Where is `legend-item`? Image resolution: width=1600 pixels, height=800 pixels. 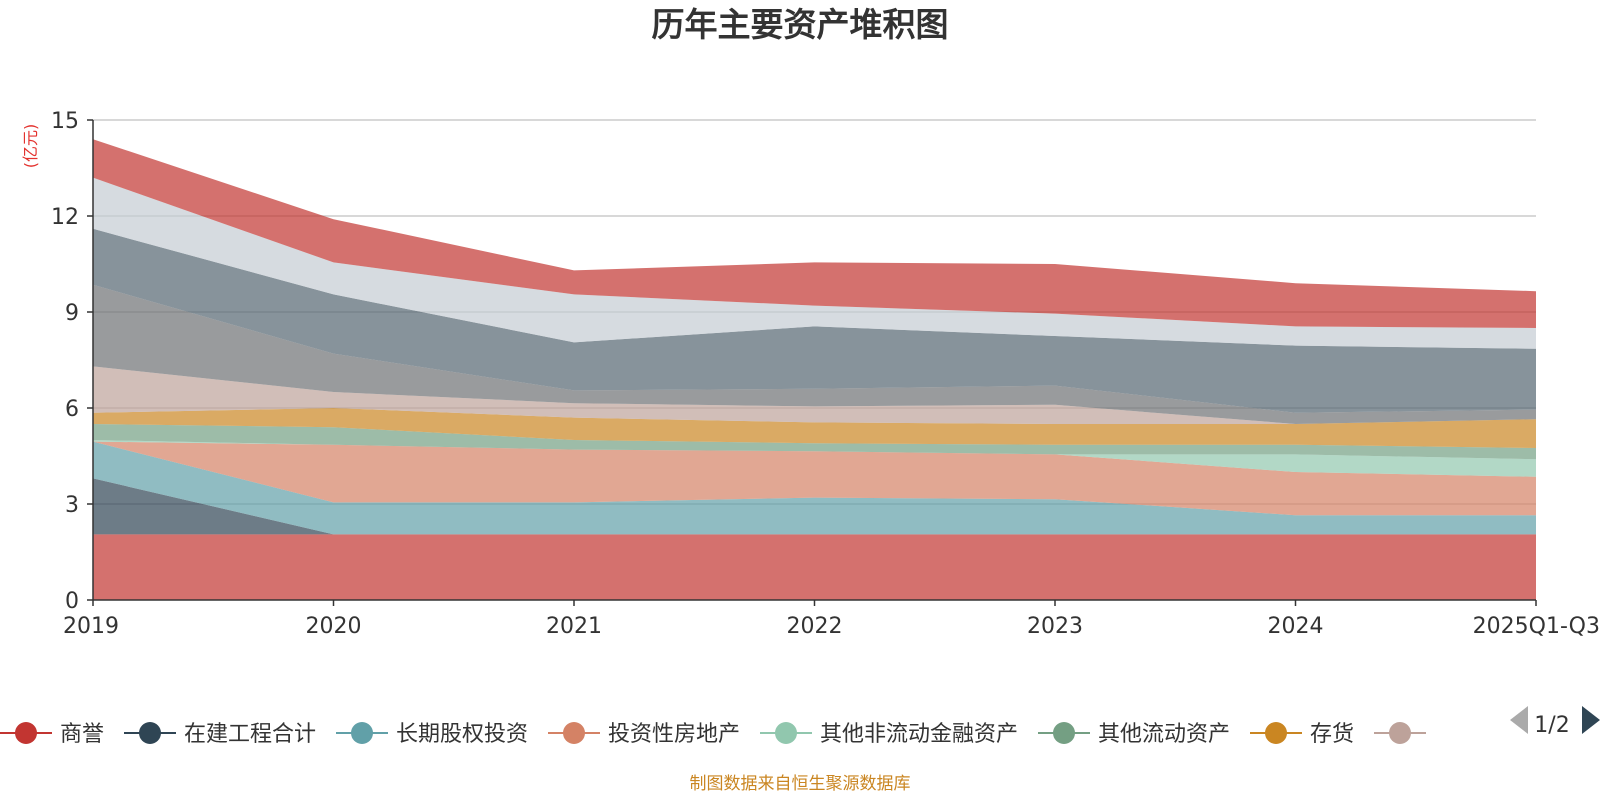
legend-item is located at coordinates (1400, 733).